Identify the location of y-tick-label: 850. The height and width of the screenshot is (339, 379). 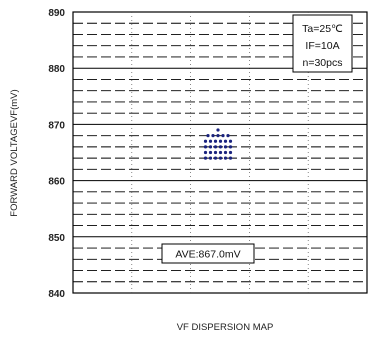
(56, 238).